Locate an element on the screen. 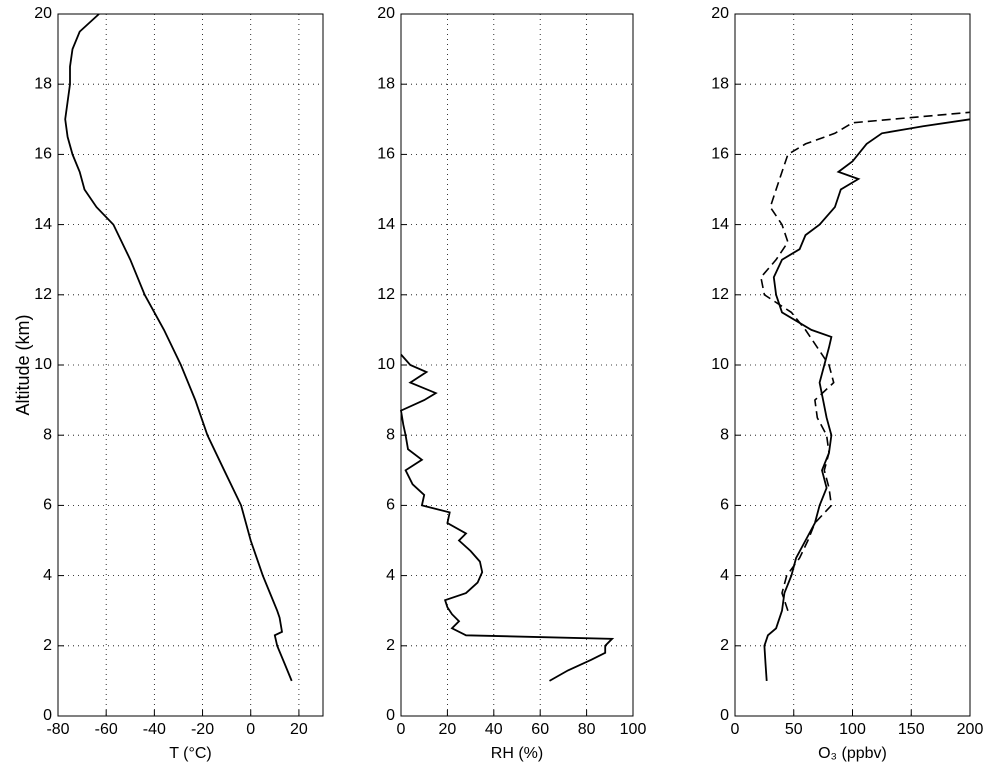 The width and height of the screenshot is (989, 772). y-axis-label: Altitude (km) is located at coordinates (23, 364).